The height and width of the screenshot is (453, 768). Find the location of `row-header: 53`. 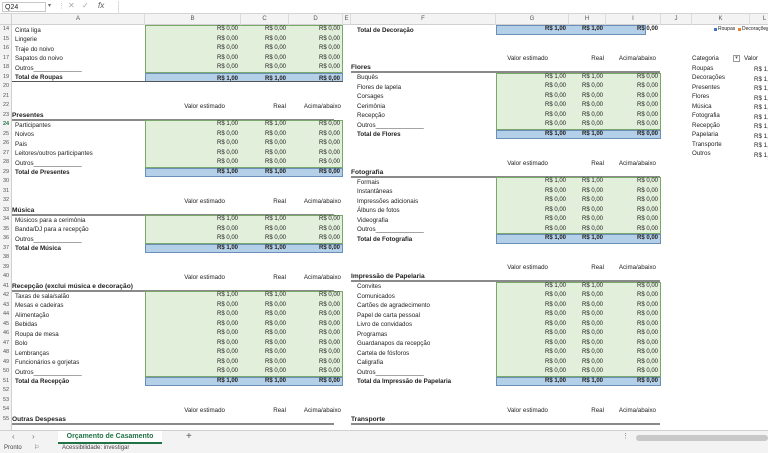

row-header: 53 is located at coordinates (6, 399).